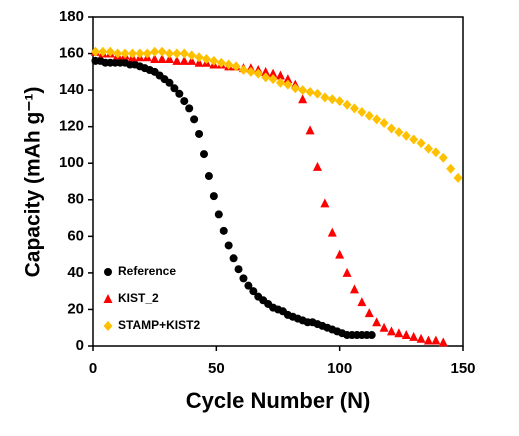 The image size is (519, 436). I want to click on y-tick-label: 40, so click(75, 272).